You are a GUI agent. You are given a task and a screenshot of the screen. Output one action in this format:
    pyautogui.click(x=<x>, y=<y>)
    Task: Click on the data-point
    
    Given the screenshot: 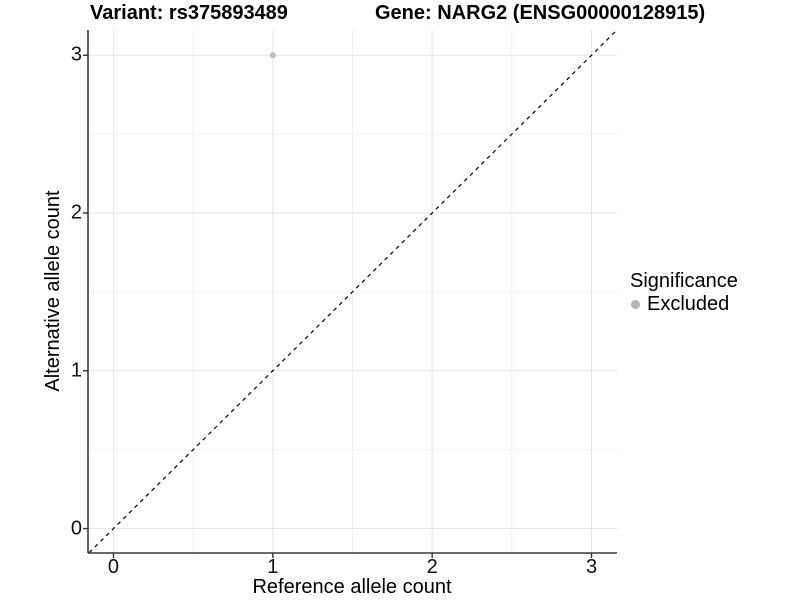 What is the action you would take?
    pyautogui.click(x=272, y=55)
    